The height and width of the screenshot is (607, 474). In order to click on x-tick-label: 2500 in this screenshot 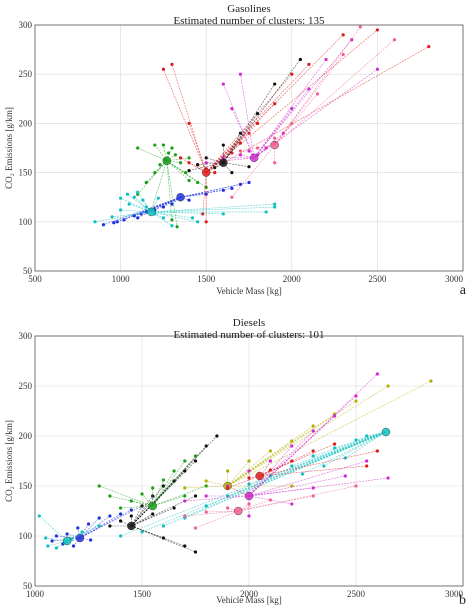, I will do `click(356, 594)`.